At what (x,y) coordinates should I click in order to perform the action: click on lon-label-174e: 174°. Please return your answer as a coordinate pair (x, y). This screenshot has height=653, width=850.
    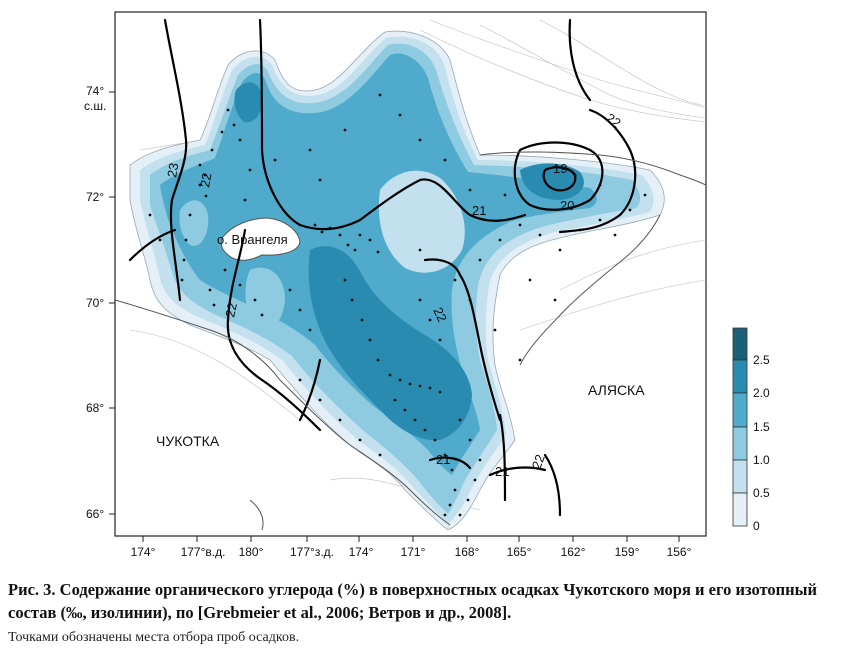
    Looking at the image, I should click on (143, 552).